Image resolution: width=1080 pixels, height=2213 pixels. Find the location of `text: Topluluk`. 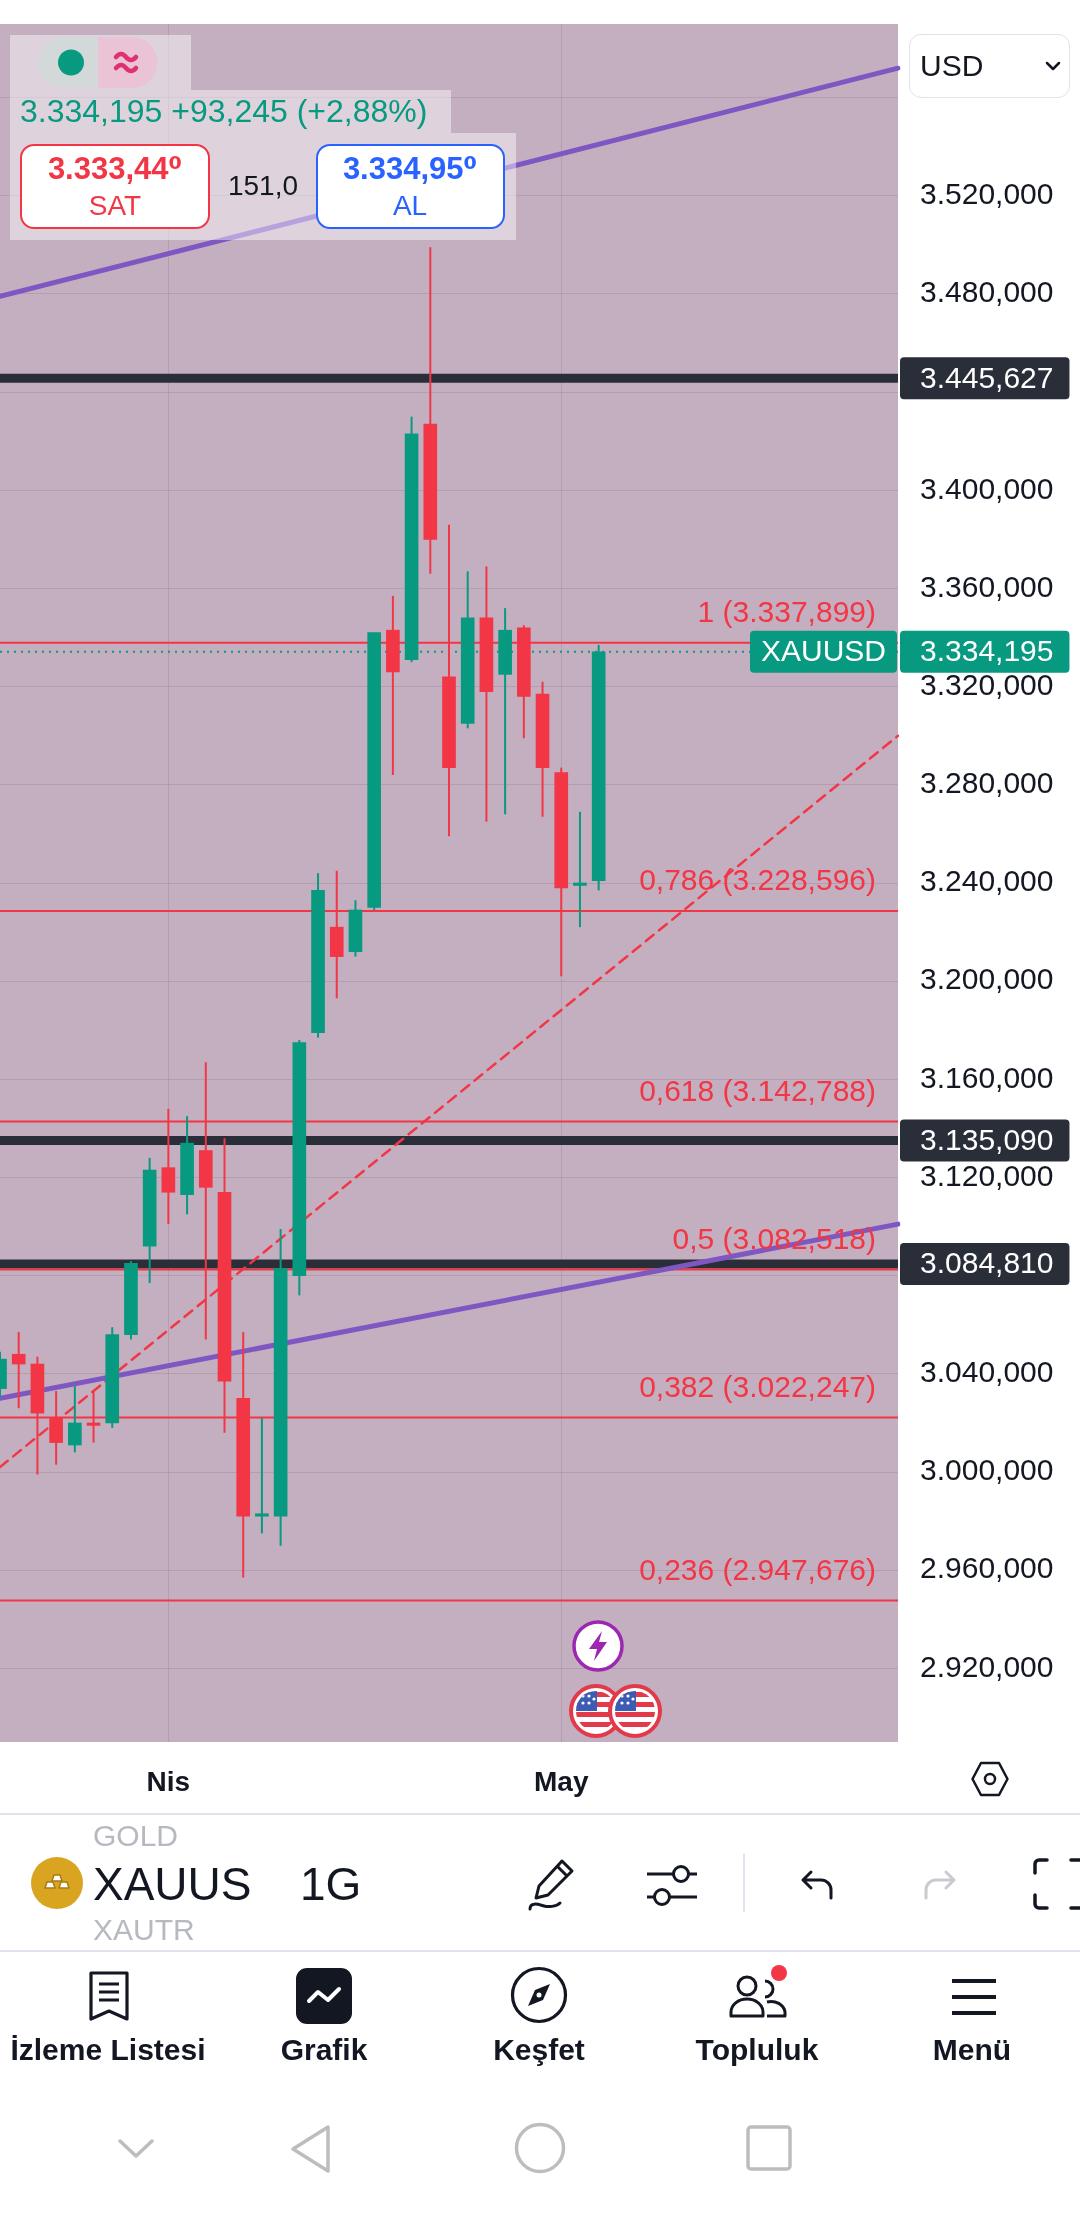

text: Topluluk is located at coordinates (757, 2050).